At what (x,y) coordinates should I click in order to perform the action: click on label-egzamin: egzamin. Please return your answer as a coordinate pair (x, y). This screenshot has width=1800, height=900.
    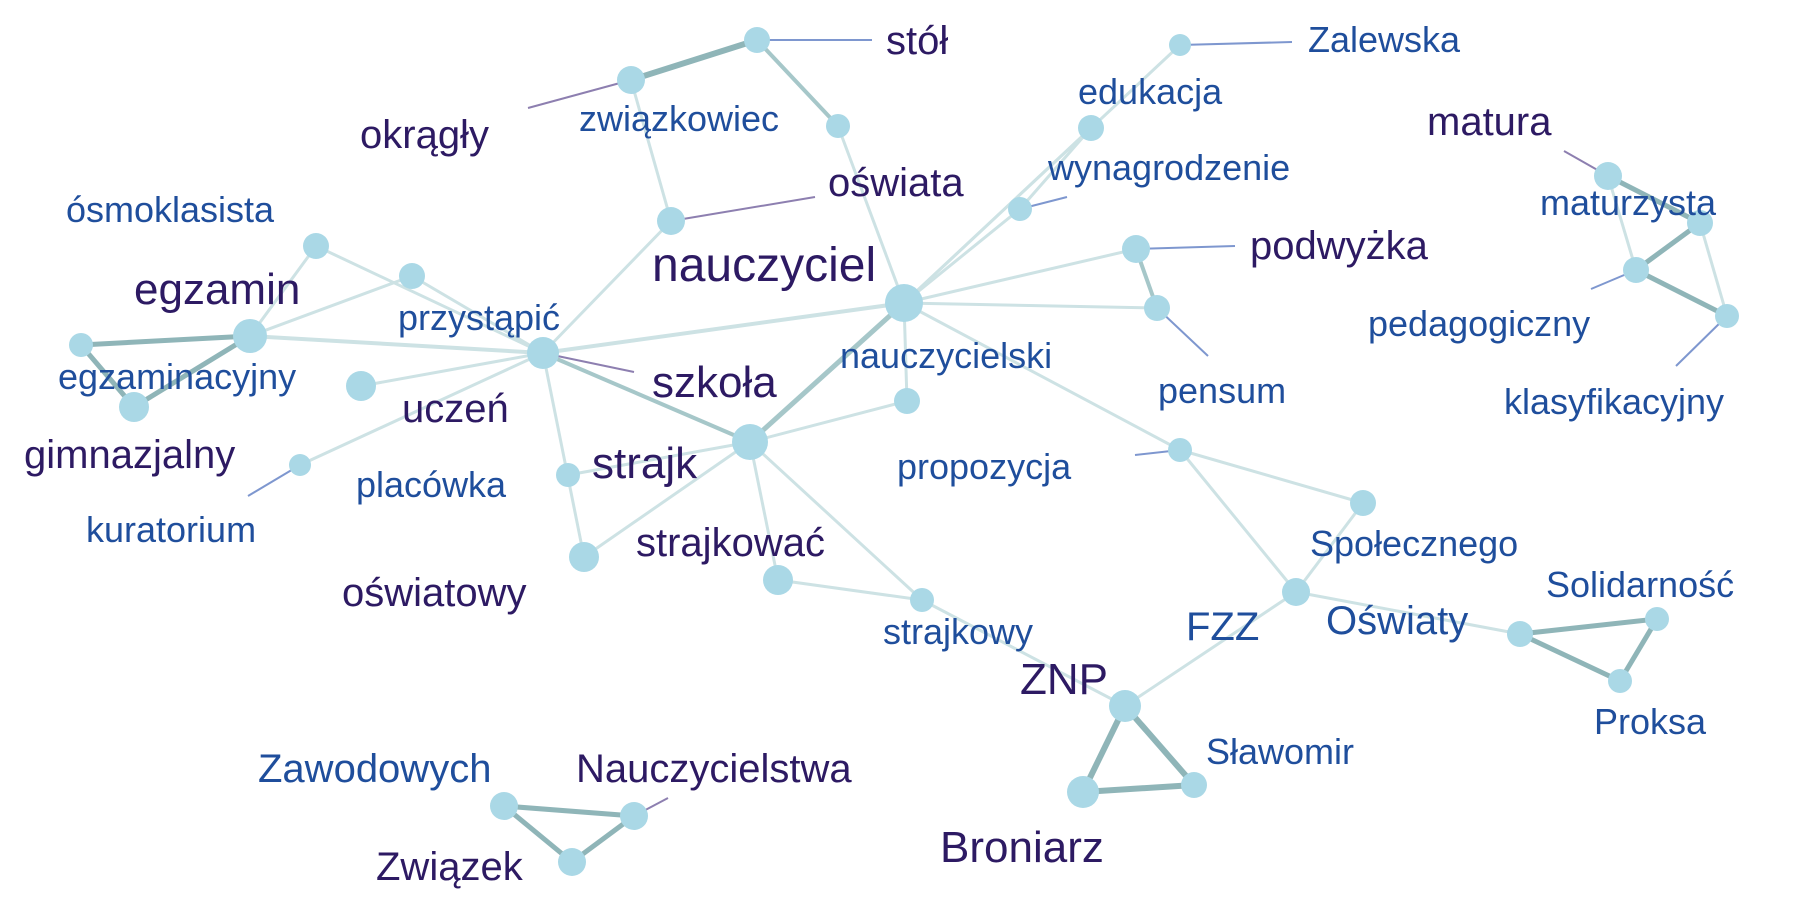
    Looking at the image, I should click on (217, 289).